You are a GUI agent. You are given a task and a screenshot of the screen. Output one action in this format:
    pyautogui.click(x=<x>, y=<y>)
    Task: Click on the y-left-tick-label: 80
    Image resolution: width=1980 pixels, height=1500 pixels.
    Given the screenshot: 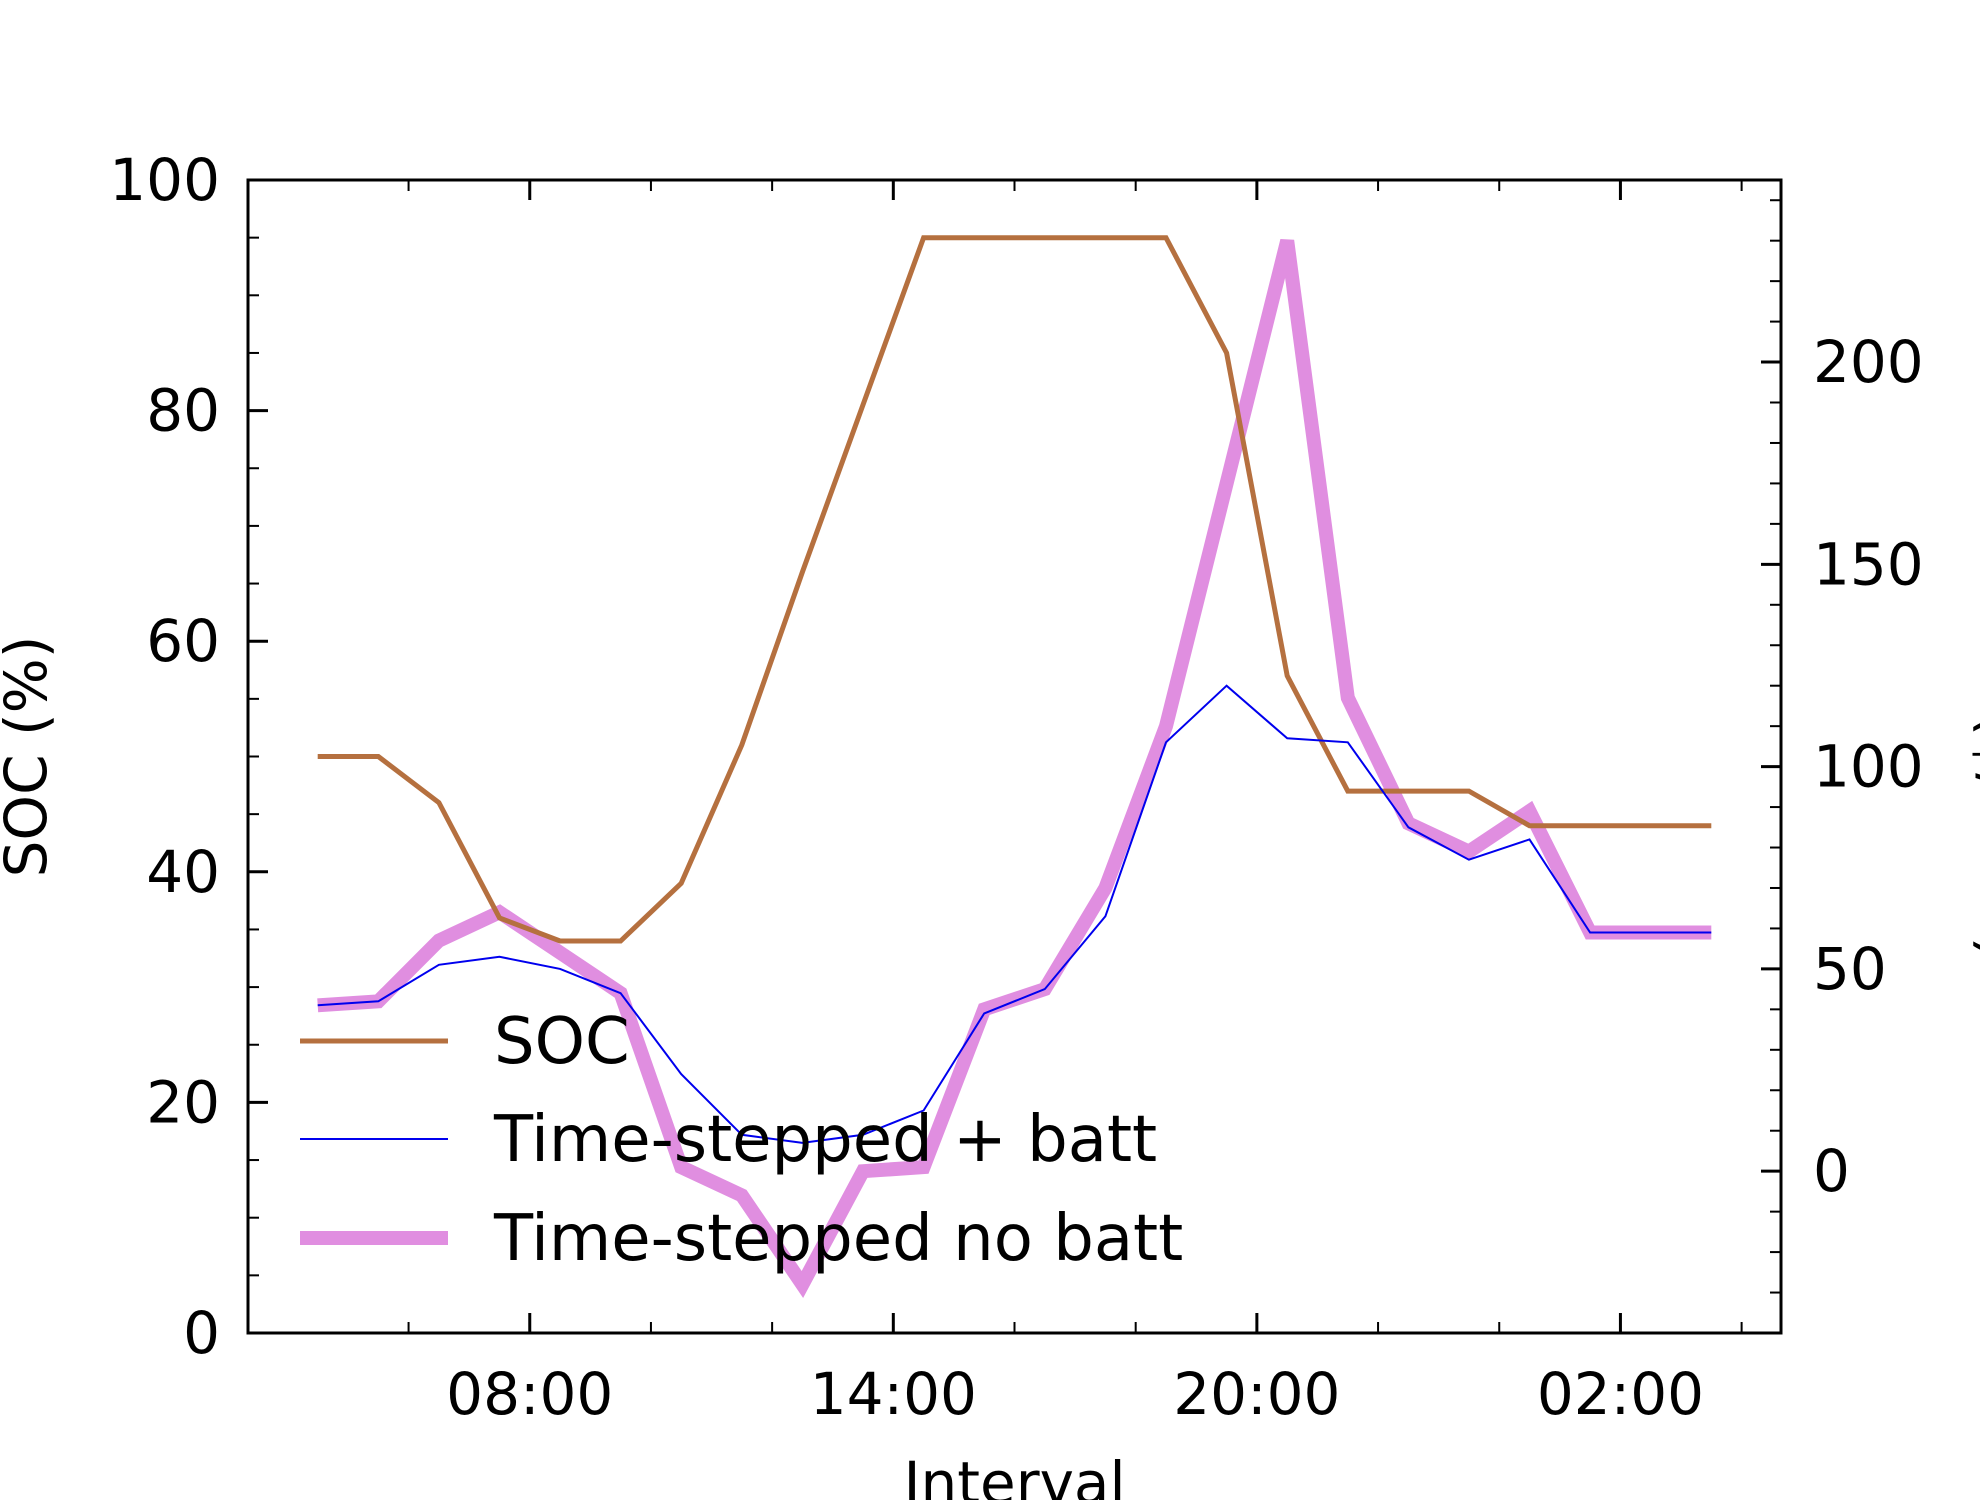 What is the action you would take?
    pyautogui.click(x=183, y=411)
    